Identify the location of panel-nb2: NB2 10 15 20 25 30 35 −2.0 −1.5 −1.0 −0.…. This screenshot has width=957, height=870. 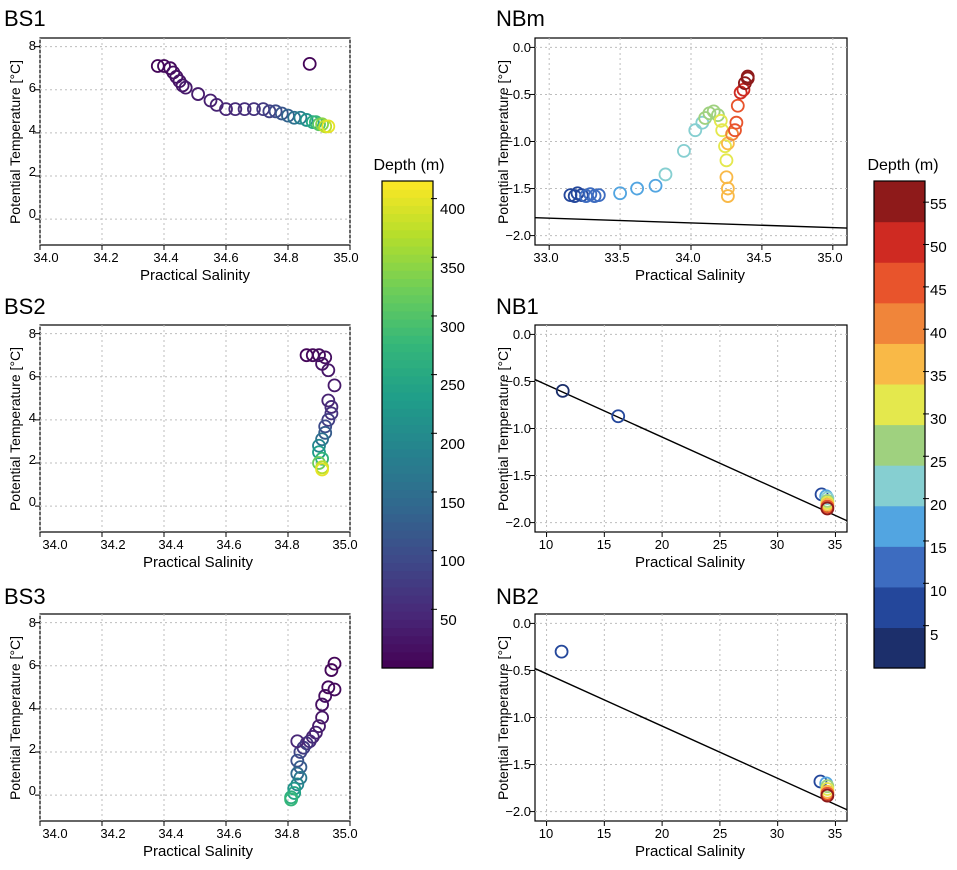
(671, 722).